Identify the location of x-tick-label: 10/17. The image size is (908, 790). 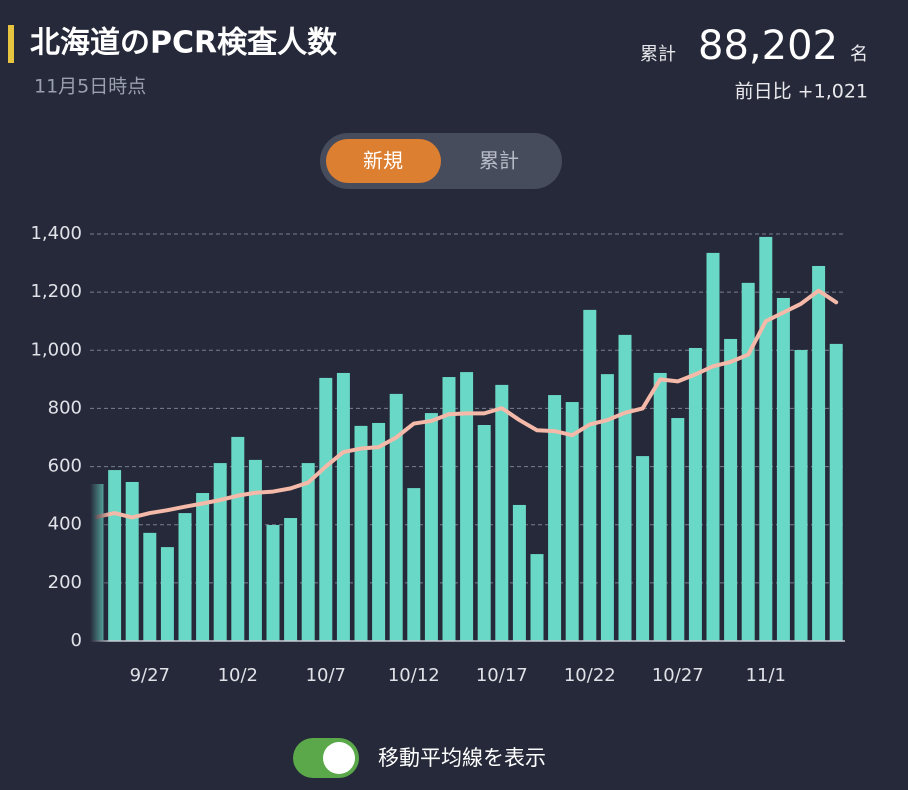
(502, 675).